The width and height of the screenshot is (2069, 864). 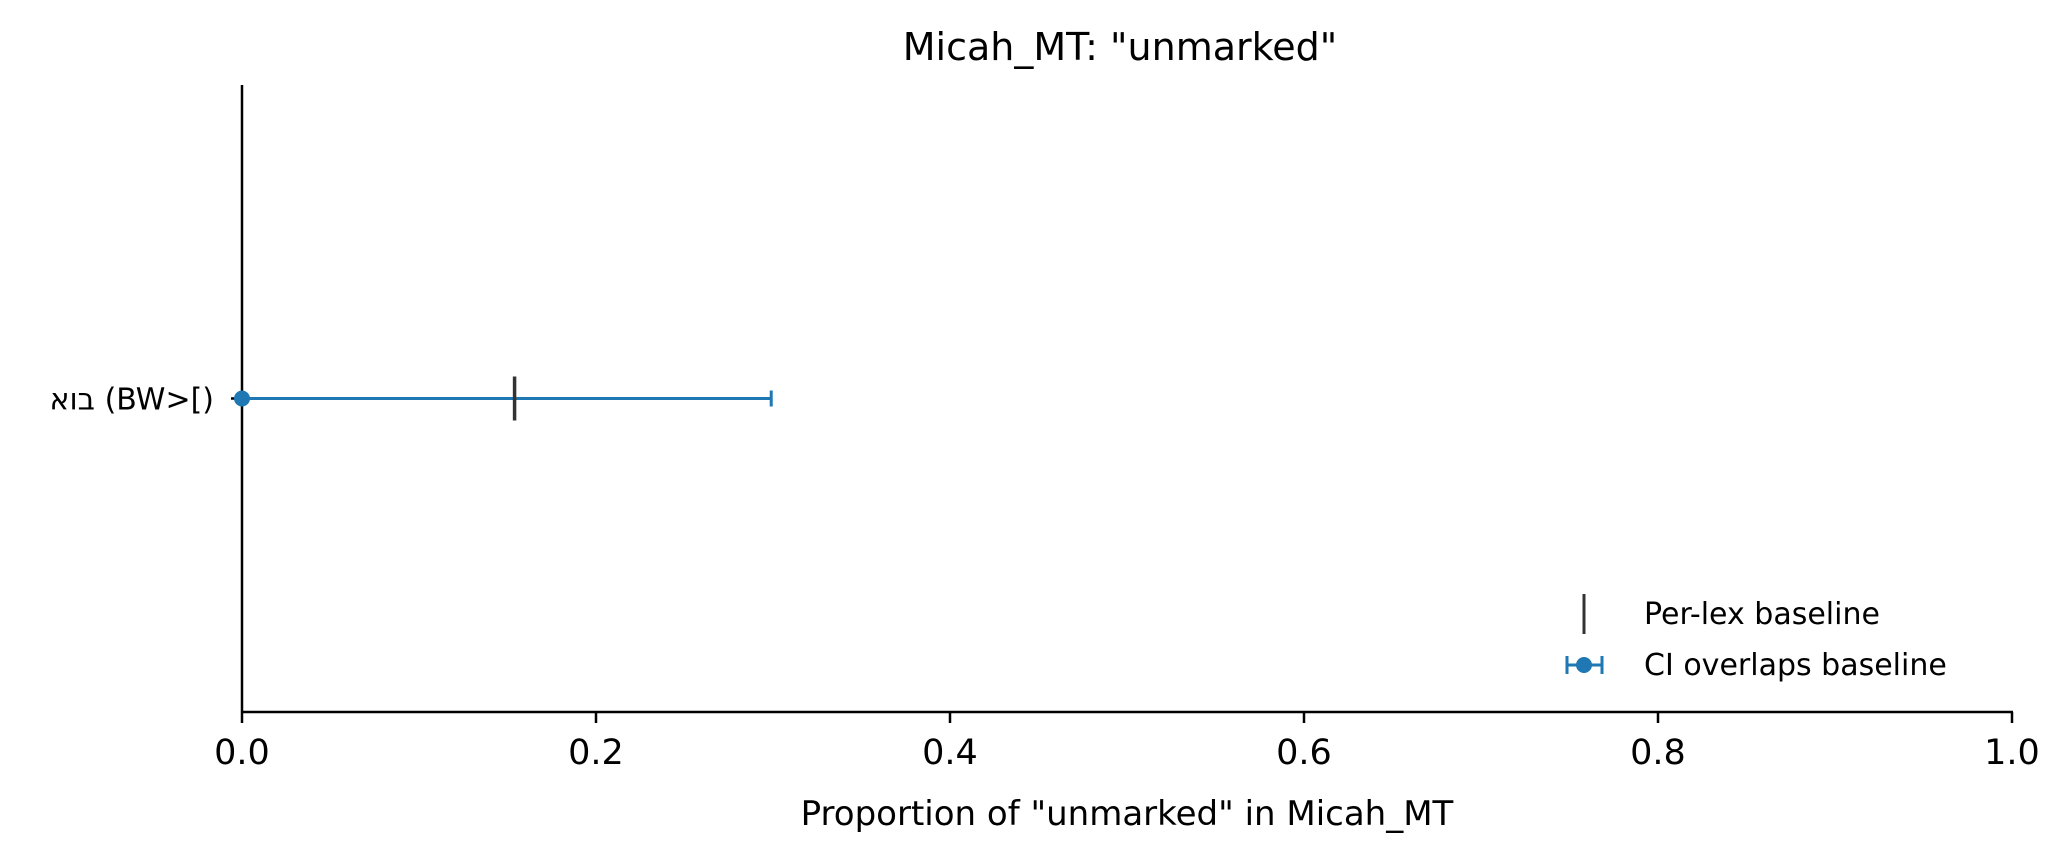 I want to click on legend-label-ci: CI overlaps baseline, so click(x=1795, y=665).